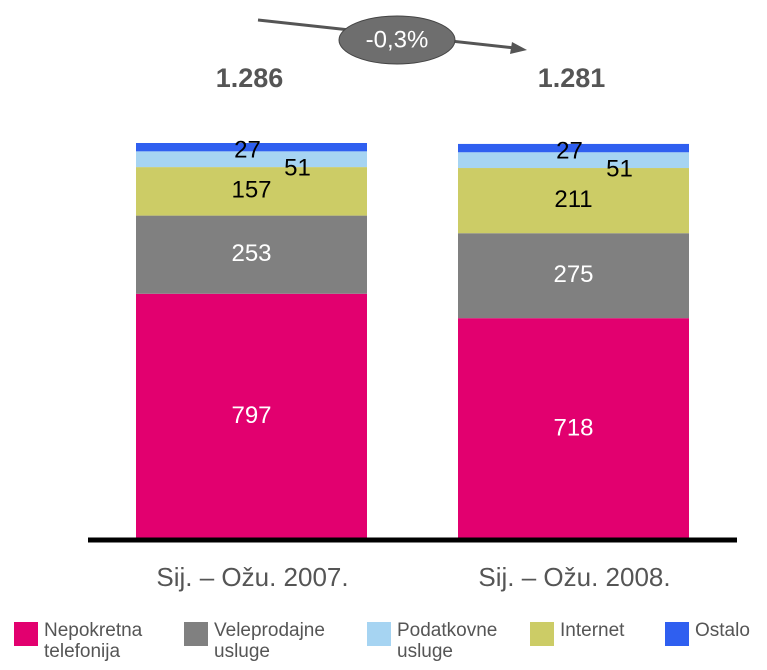 This screenshot has height=670, width=767. What do you see at coordinates (269, 641) in the screenshot?
I see `legend-label: Veleprodajne usluge` at bounding box center [269, 641].